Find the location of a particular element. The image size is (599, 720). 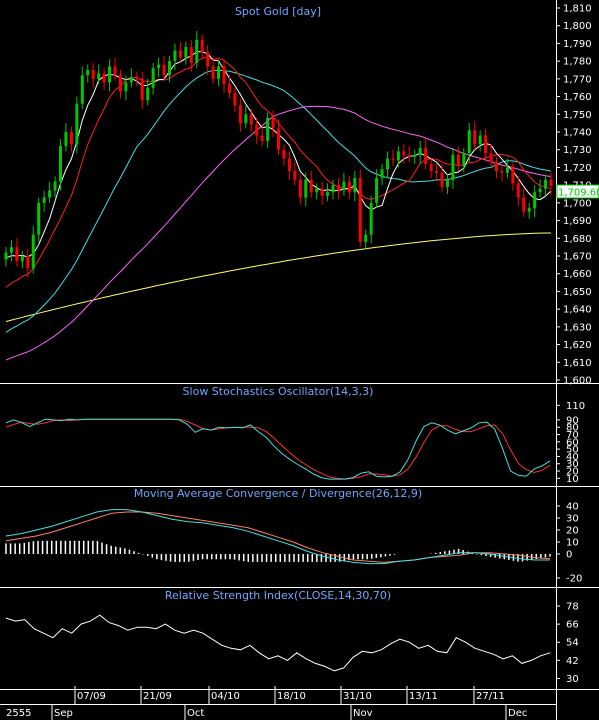

month-label-nov: Nov is located at coordinates (363, 713).